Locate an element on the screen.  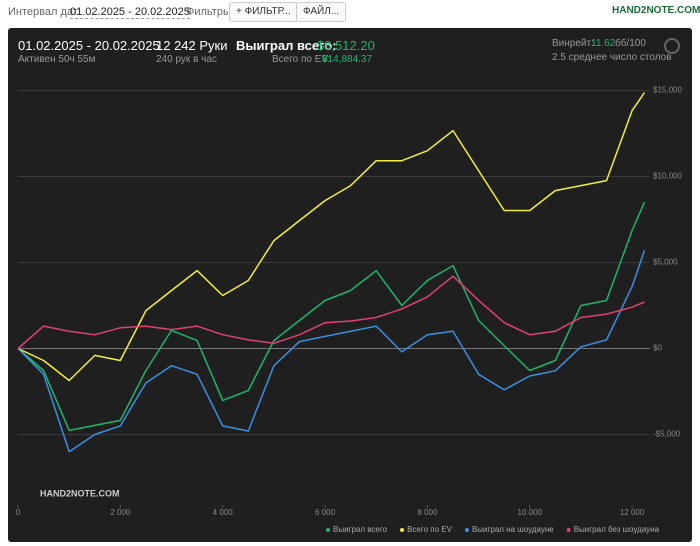
legend-label: Выиграл всего is located at coordinates (360, 529).